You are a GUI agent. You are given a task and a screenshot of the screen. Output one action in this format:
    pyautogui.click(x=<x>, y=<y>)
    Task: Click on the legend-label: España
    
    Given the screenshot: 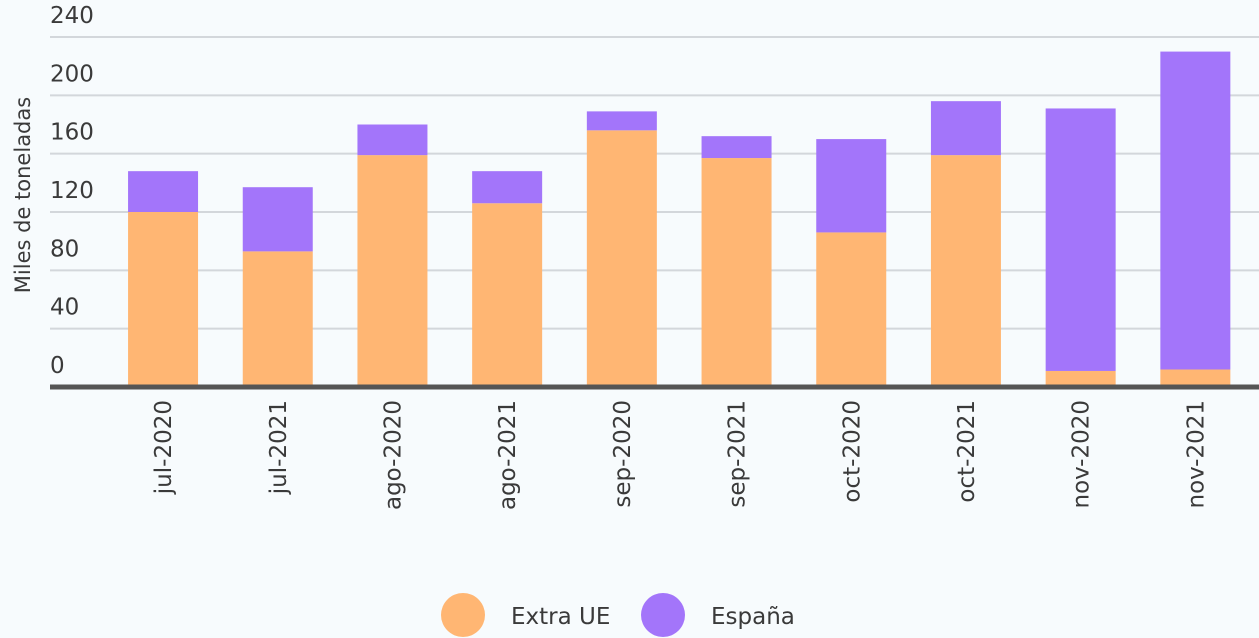 What is the action you would take?
    pyautogui.click(x=753, y=617)
    